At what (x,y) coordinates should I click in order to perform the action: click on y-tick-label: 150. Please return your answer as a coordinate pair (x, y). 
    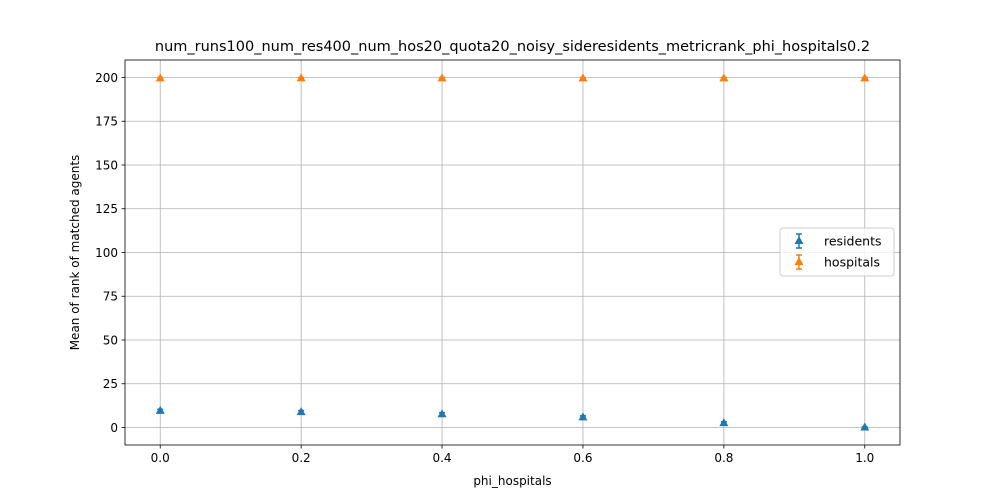
    Looking at the image, I should click on (106, 165).